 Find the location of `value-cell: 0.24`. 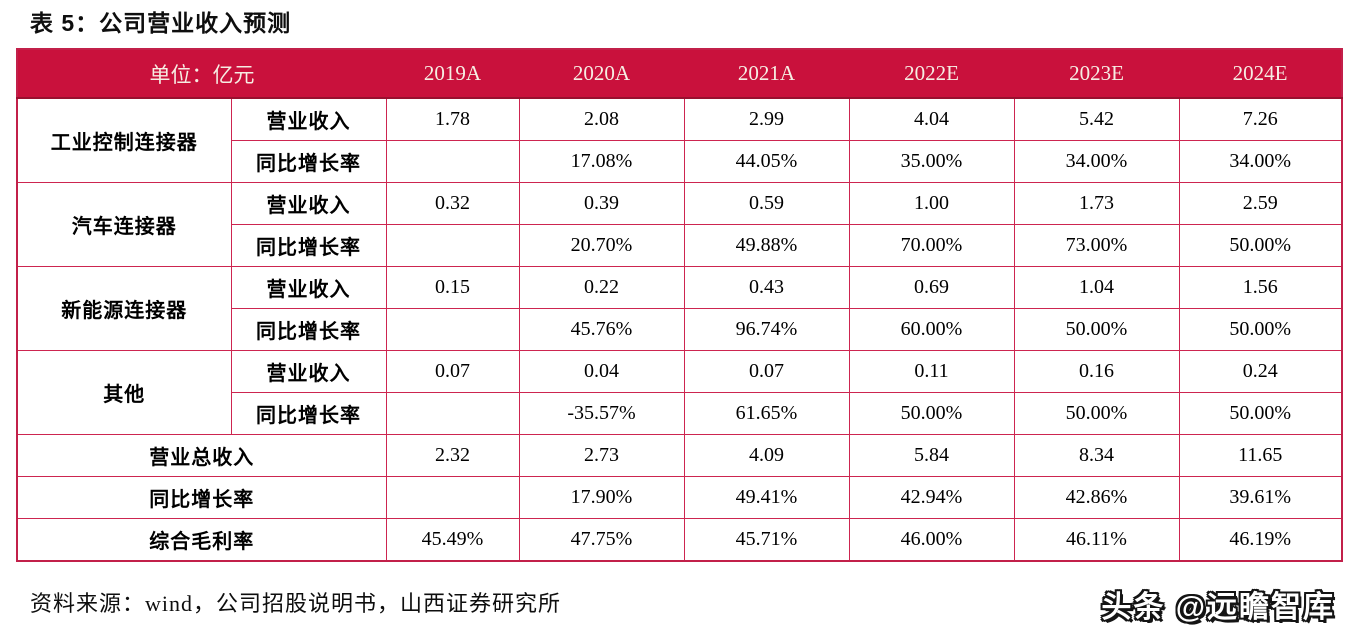

value-cell: 0.24 is located at coordinates (1260, 371).